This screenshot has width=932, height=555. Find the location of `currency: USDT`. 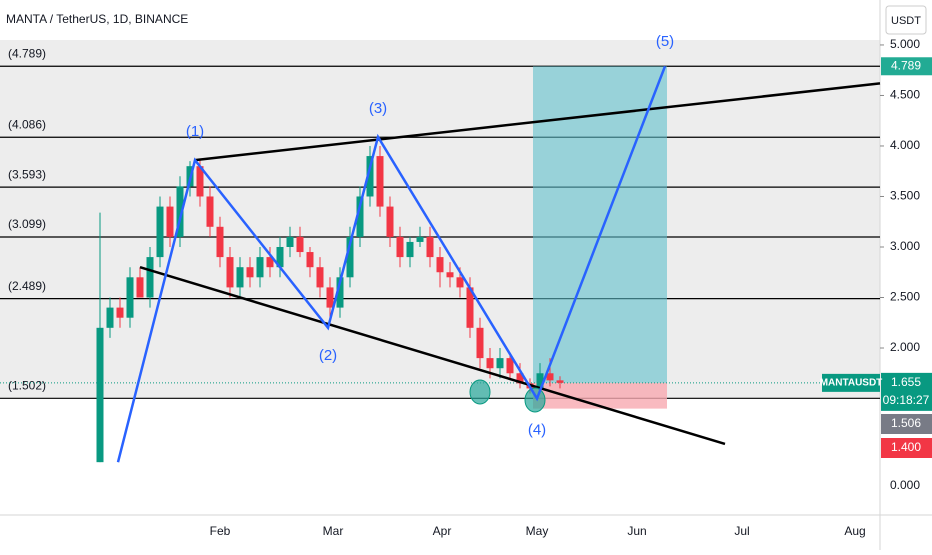

currency: USDT is located at coordinates (906, 21).